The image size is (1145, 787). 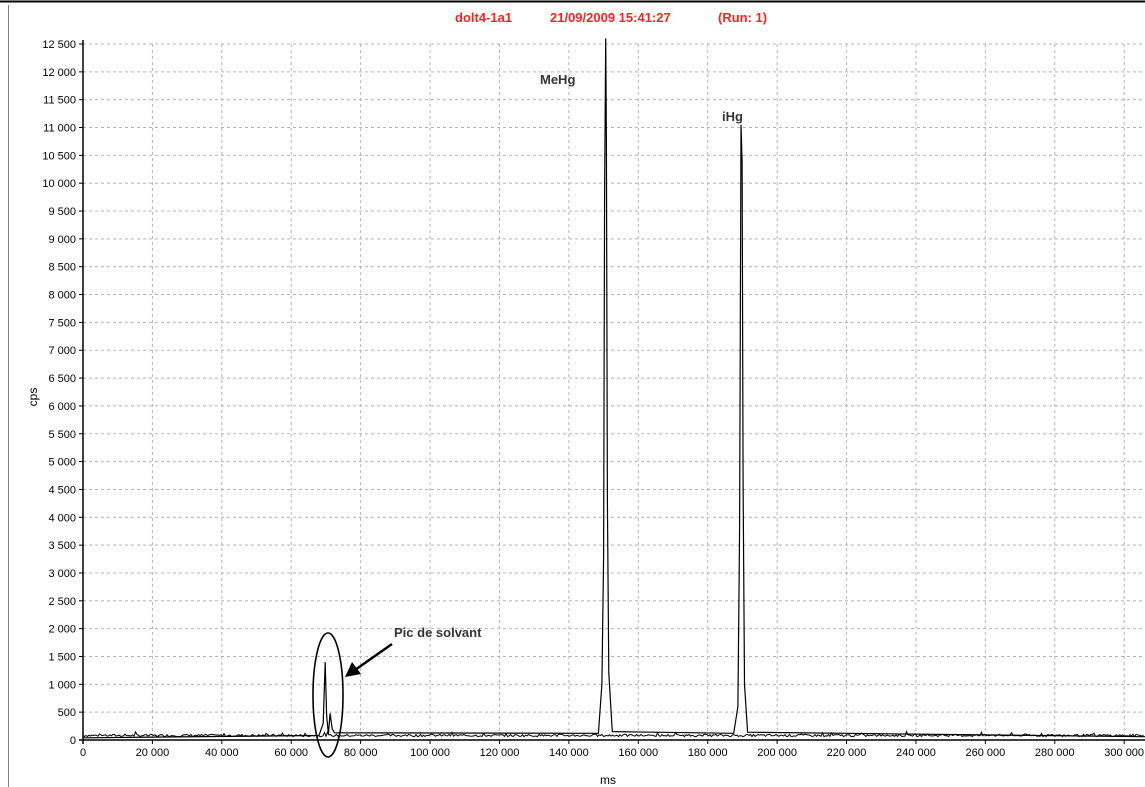 I want to click on chart-title: dolt4-1a1 21/09/2009 15:41:27 (Run: 1), so click(x=611, y=17).